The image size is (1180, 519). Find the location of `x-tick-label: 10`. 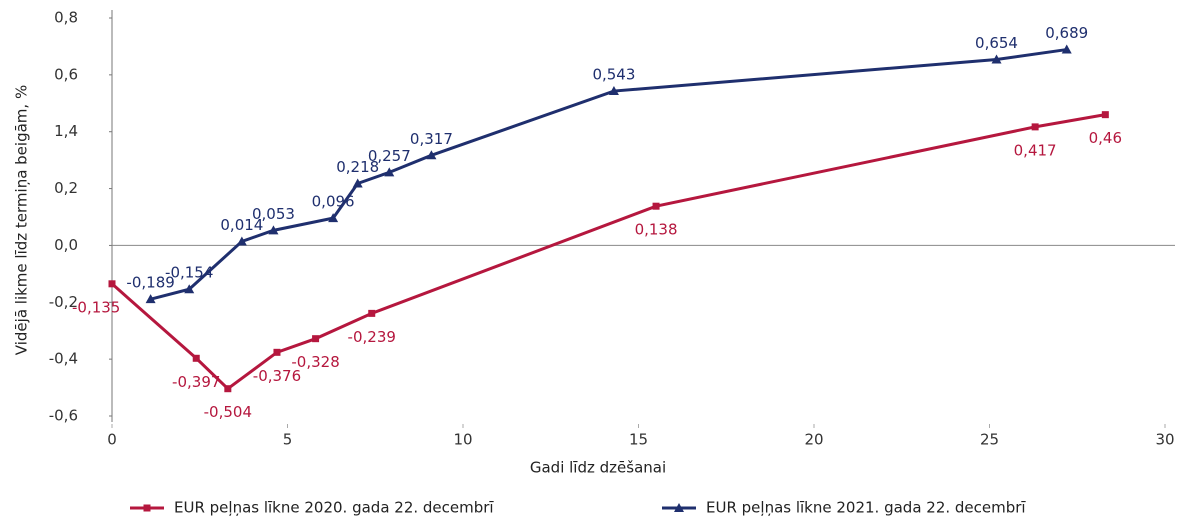

x-tick-label: 10 is located at coordinates (462, 440).